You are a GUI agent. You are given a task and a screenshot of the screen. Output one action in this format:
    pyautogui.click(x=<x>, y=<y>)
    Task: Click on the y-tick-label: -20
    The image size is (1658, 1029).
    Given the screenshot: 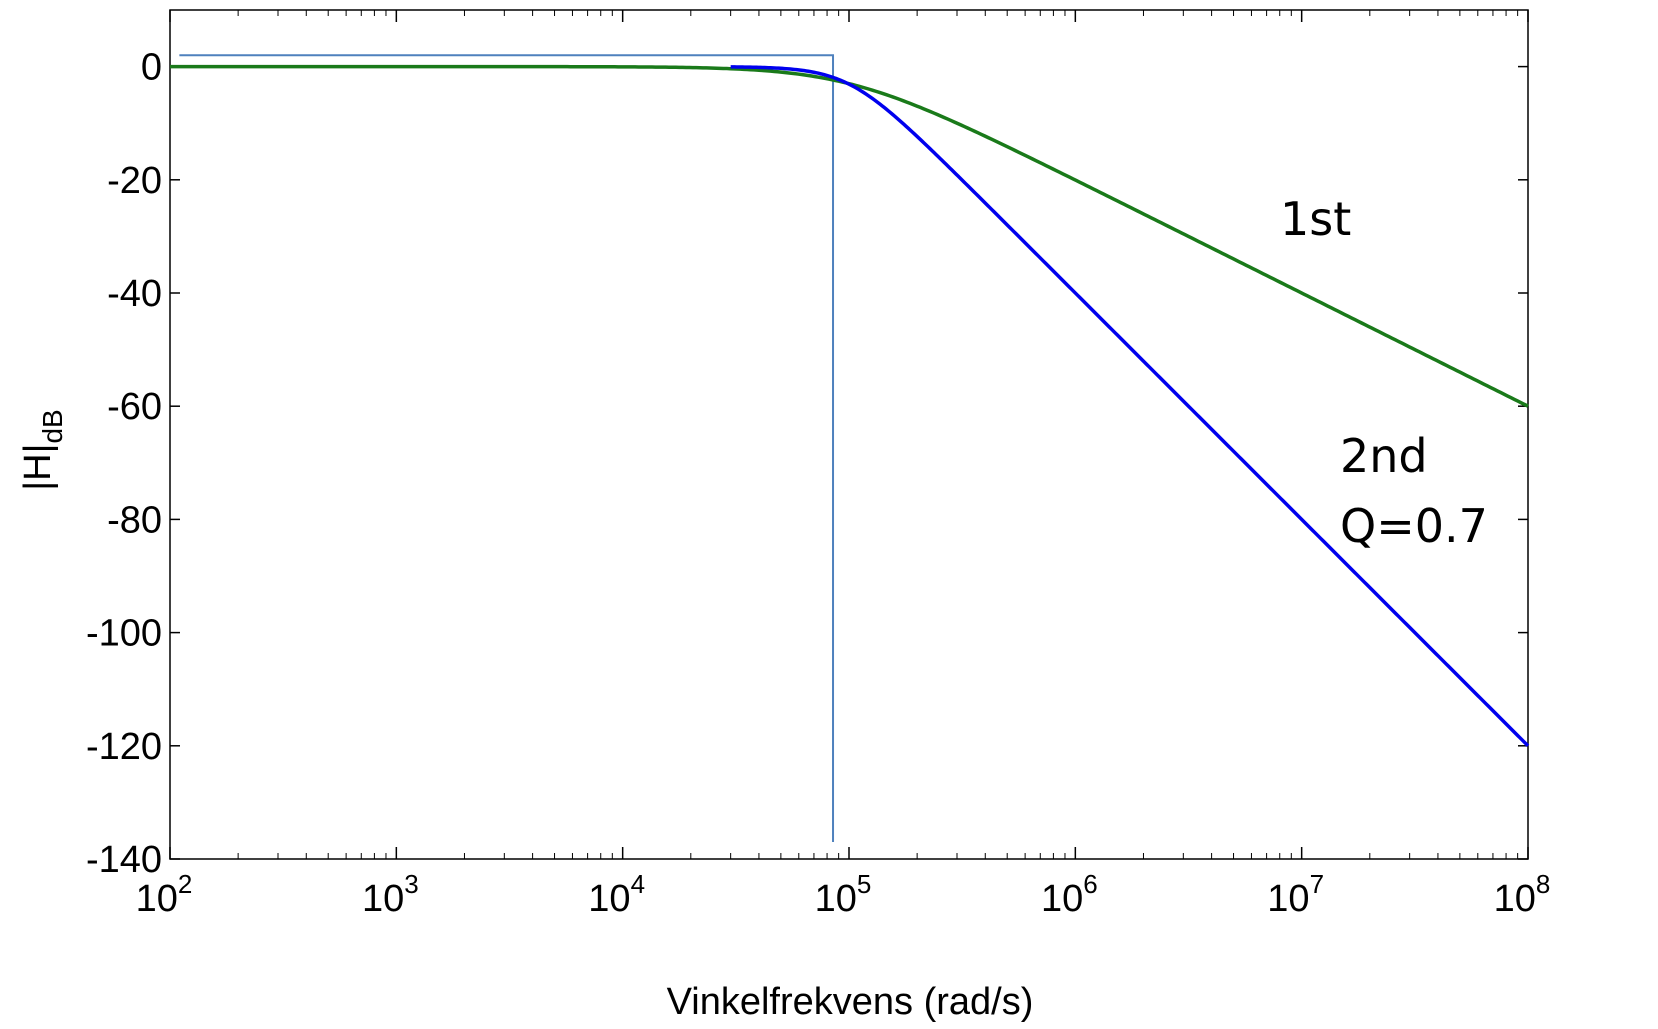 What is the action you would take?
    pyautogui.click(x=134, y=181)
    